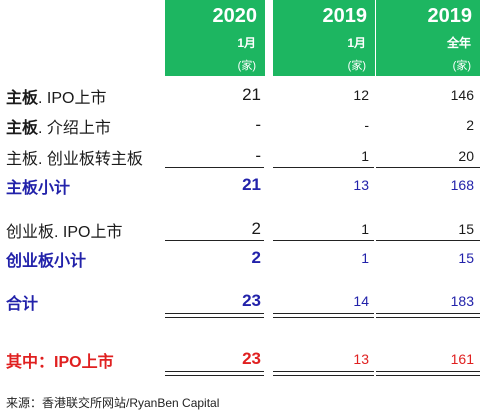 The height and width of the screenshot is (417, 482). I want to click on value-2019-full-year: 161, so click(462, 359).